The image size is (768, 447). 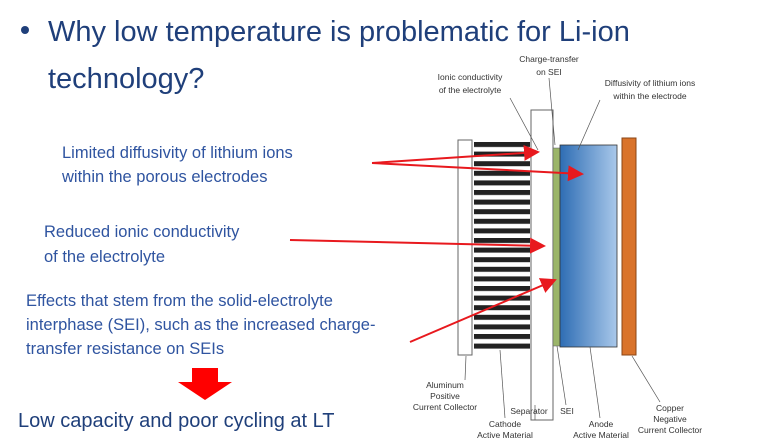 What do you see at coordinates (556, 247) in the screenshot?
I see `sei` at bounding box center [556, 247].